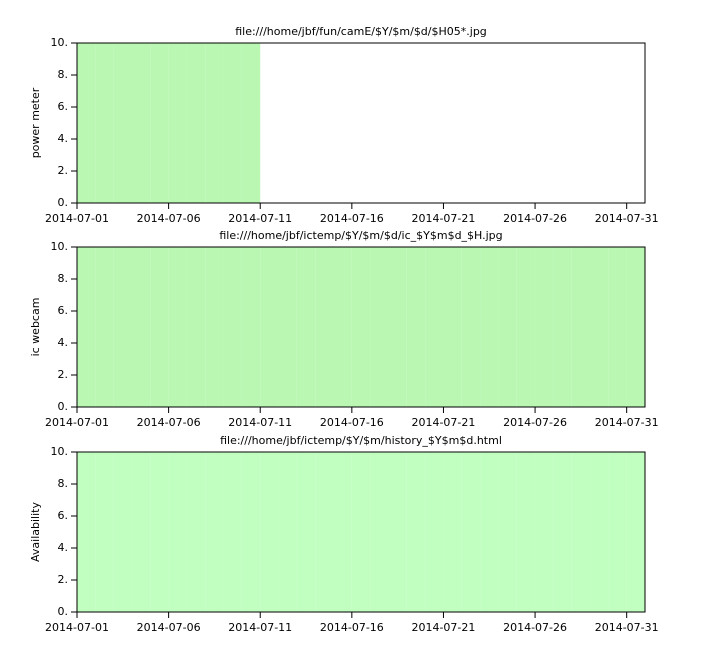  I want to click on y-axis-label: ic webcam, so click(35, 327).